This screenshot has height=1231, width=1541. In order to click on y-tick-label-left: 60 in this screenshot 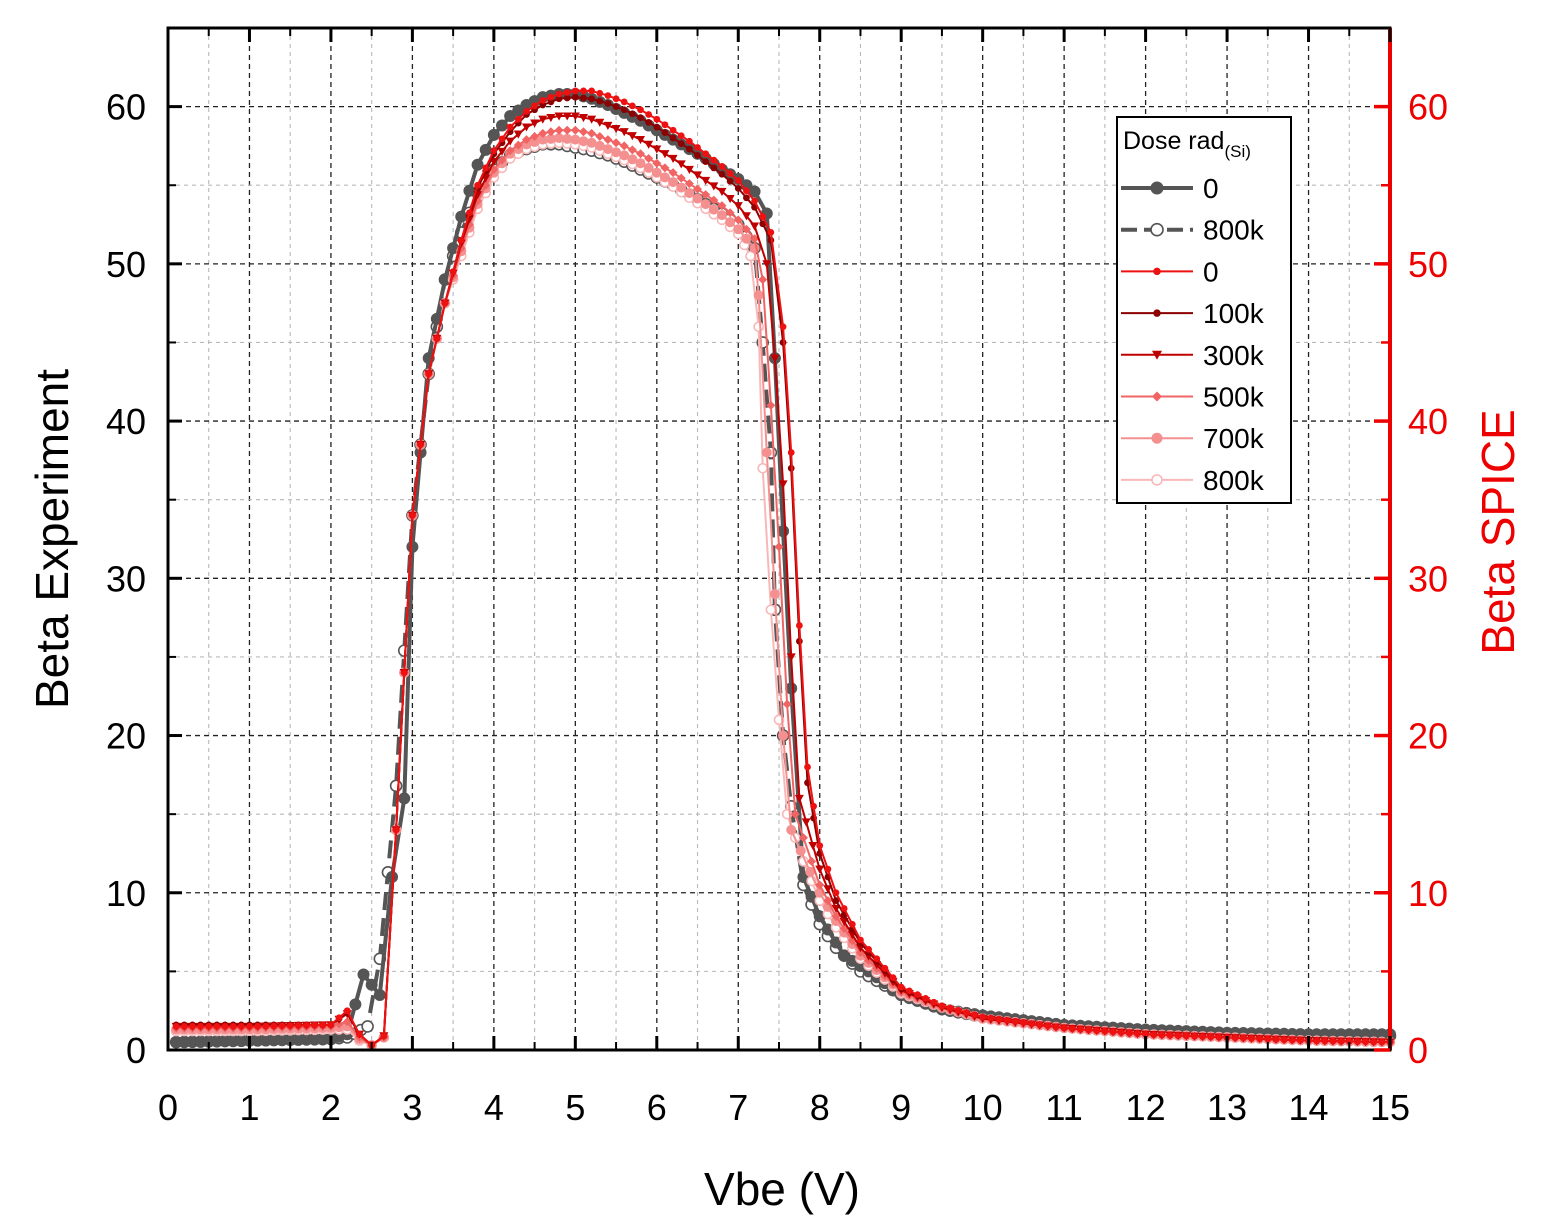, I will do `click(126, 107)`.